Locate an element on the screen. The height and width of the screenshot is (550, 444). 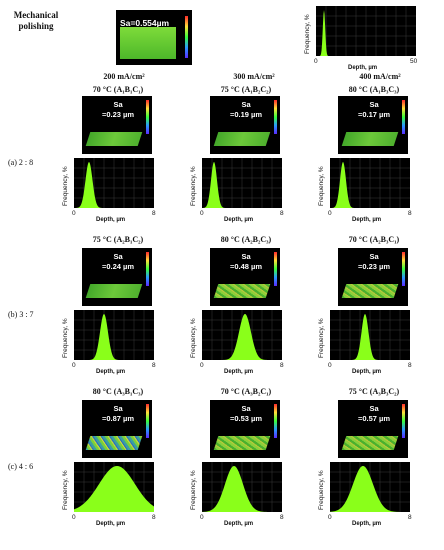
sa-value: =0.53 µm is located at coordinates (246, 418).